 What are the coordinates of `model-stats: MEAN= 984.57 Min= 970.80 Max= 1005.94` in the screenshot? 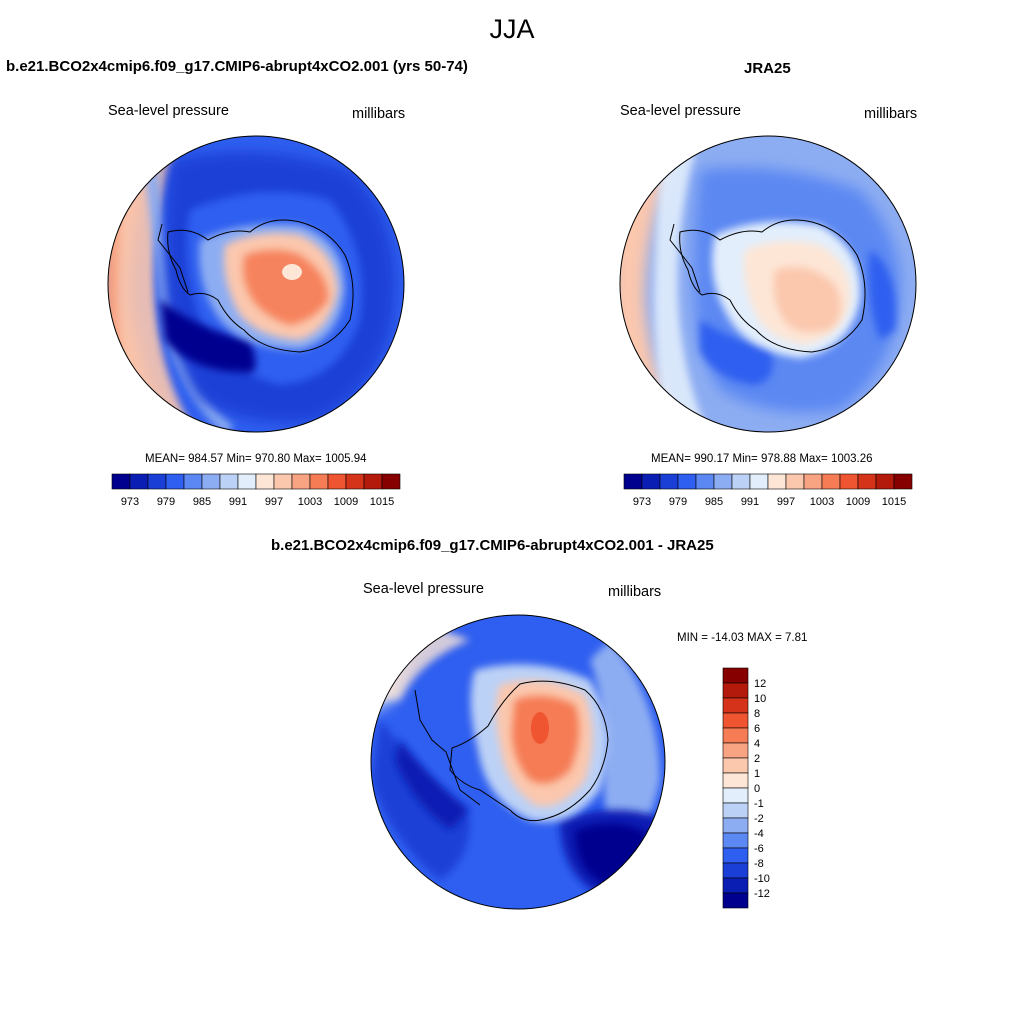 It's located at (256, 459).